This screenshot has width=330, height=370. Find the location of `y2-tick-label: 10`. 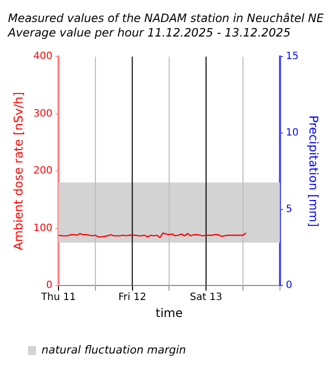

y2-tick-label: 10 is located at coordinates (292, 133).